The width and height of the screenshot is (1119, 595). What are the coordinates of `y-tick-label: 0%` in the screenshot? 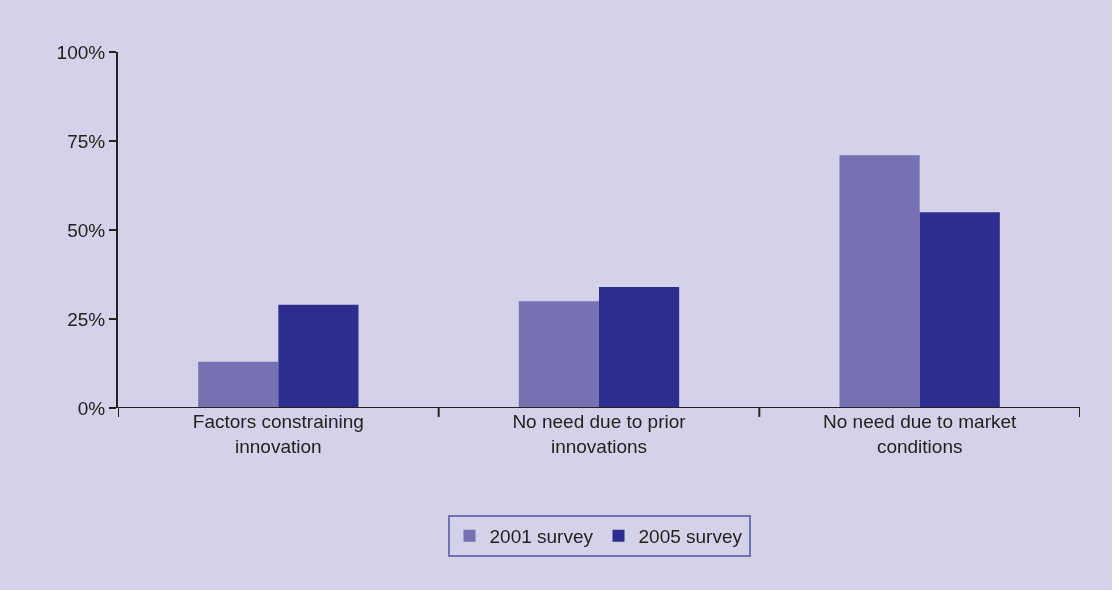 It's located at (91, 408).